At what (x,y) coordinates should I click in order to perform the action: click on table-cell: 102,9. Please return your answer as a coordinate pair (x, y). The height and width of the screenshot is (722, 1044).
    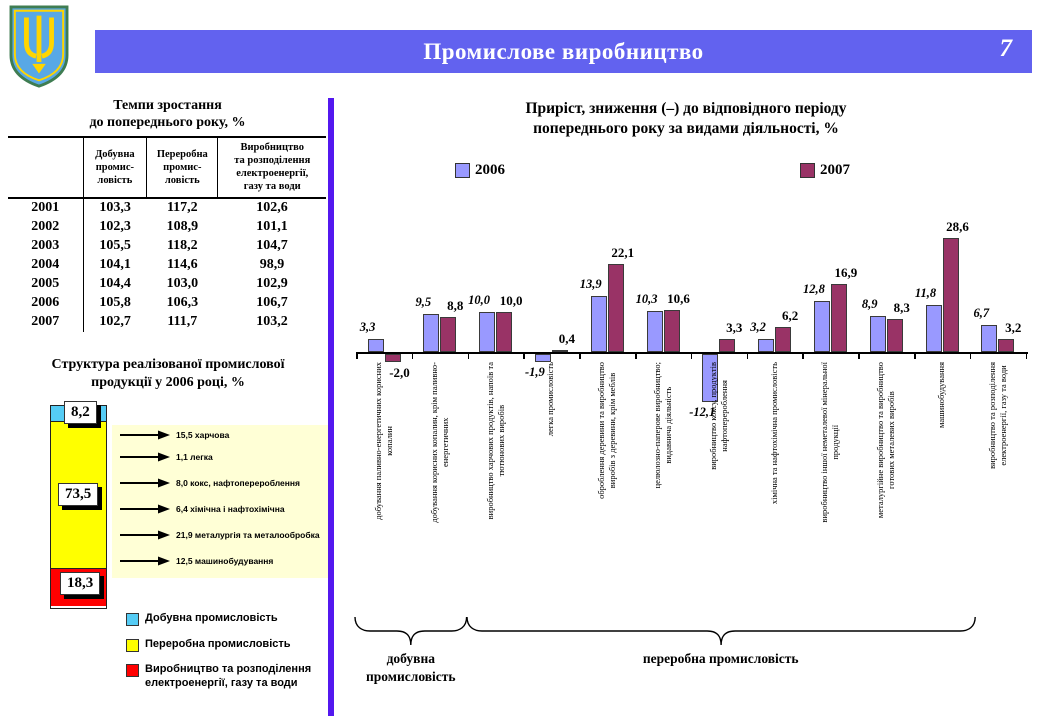
    Looking at the image, I should click on (272, 283).